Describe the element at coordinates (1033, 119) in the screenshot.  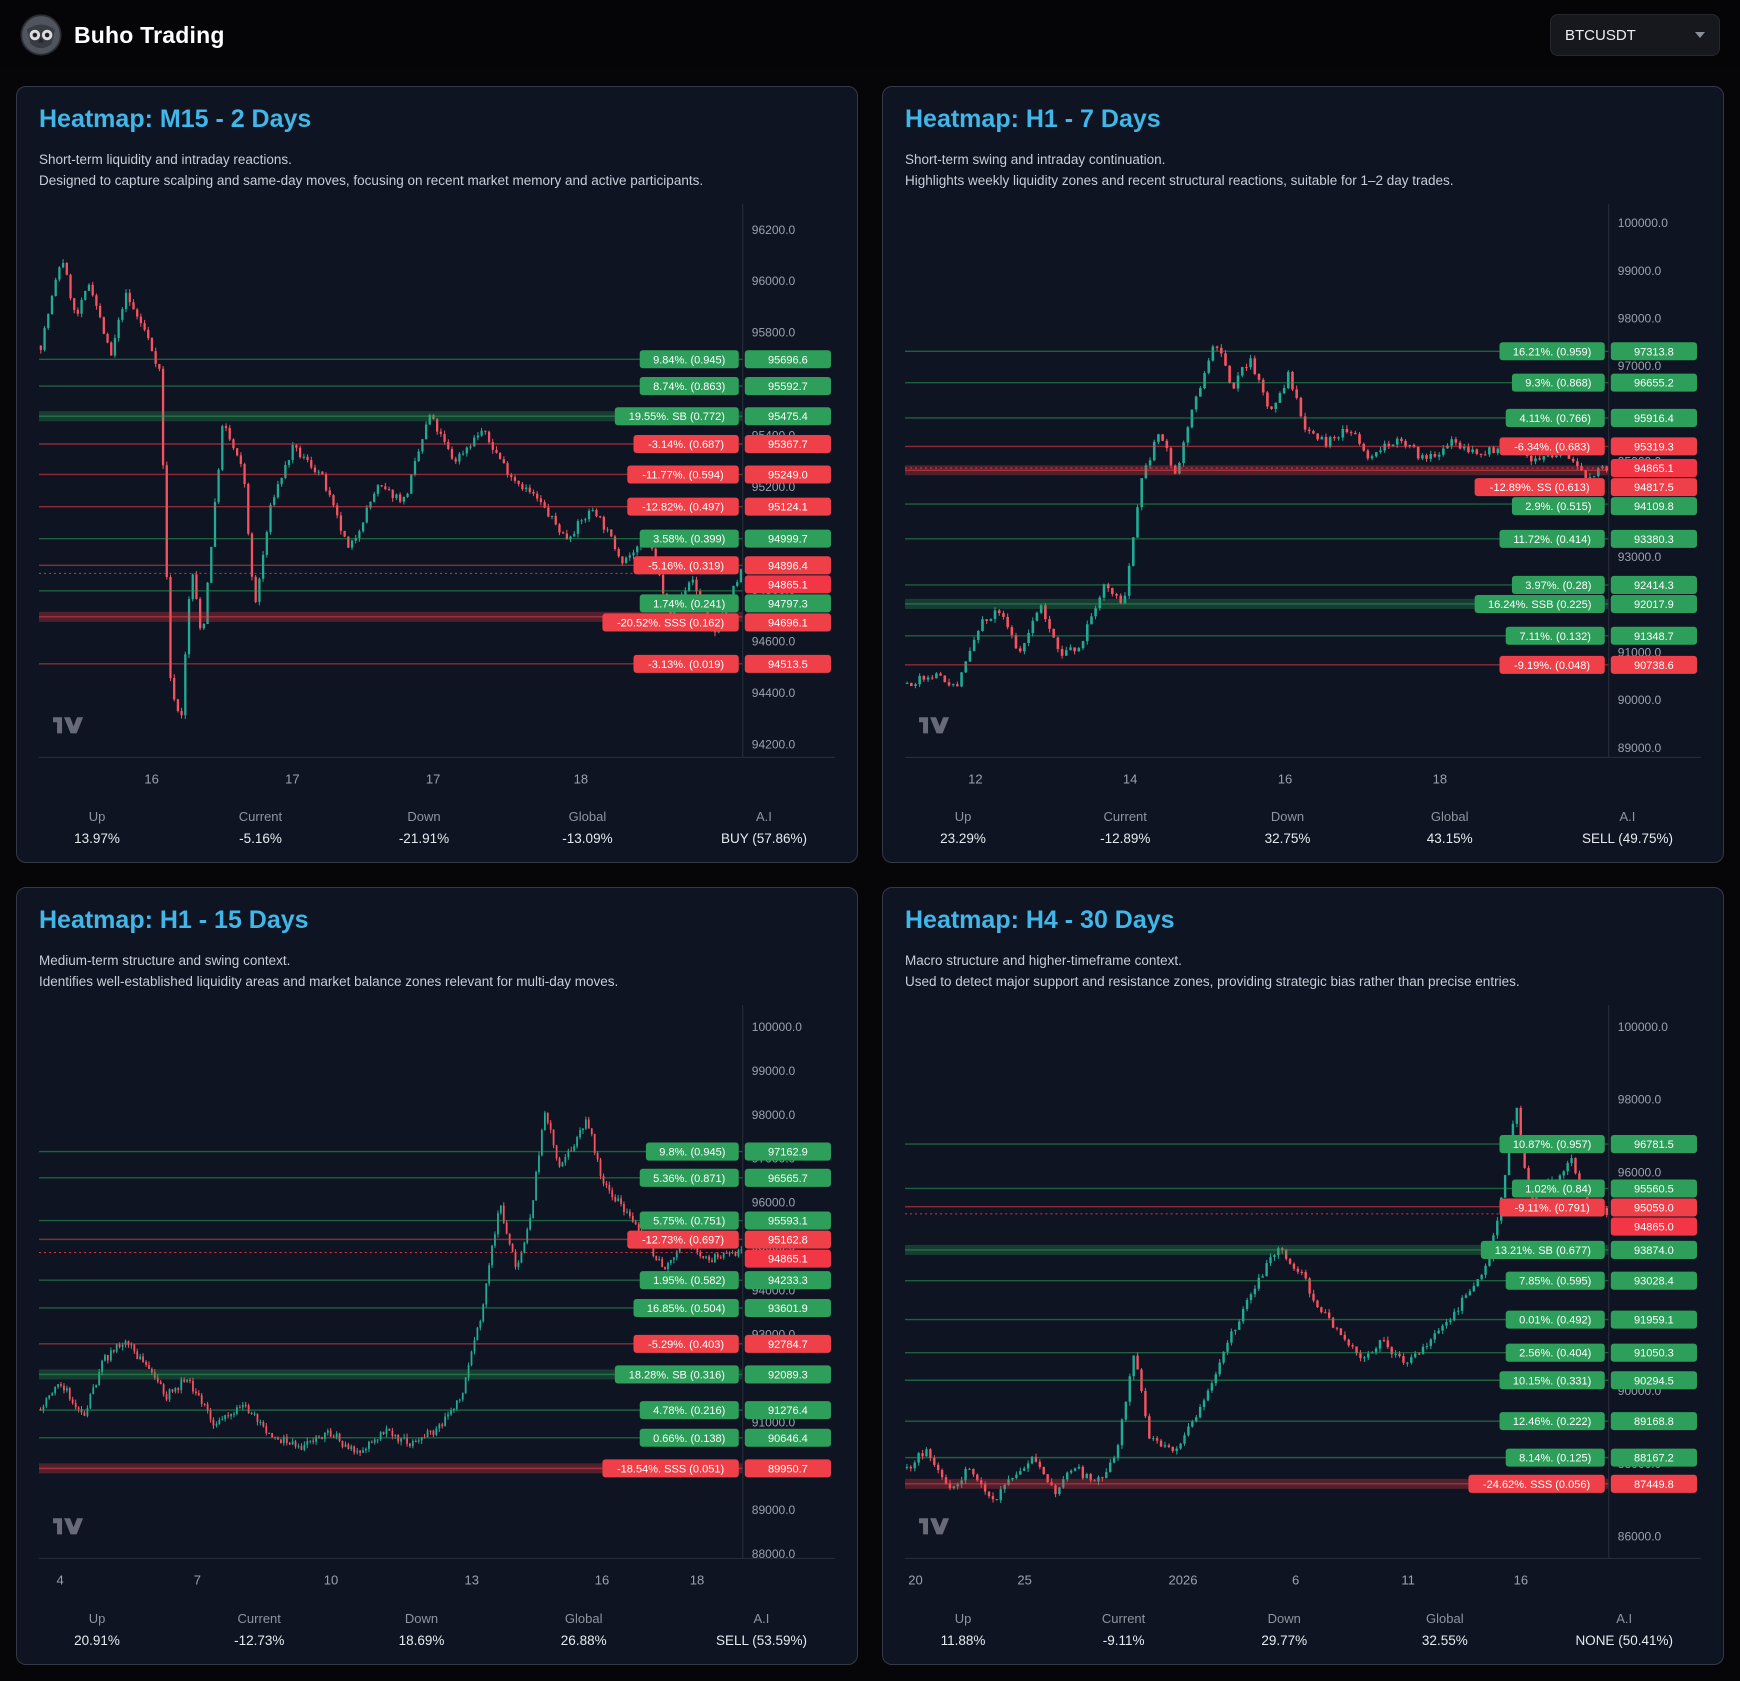
I see `panel-title: Heatmap: H1 - 7 Days` at that location.